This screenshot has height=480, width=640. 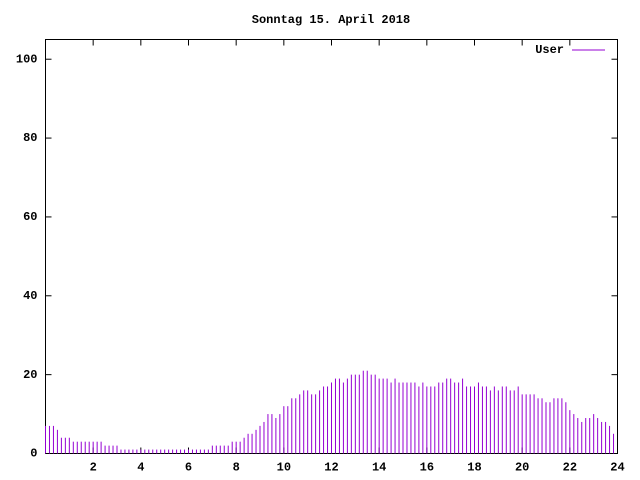 What do you see at coordinates (30, 138) in the screenshot?
I see `y-tick-label: 80` at bounding box center [30, 138].